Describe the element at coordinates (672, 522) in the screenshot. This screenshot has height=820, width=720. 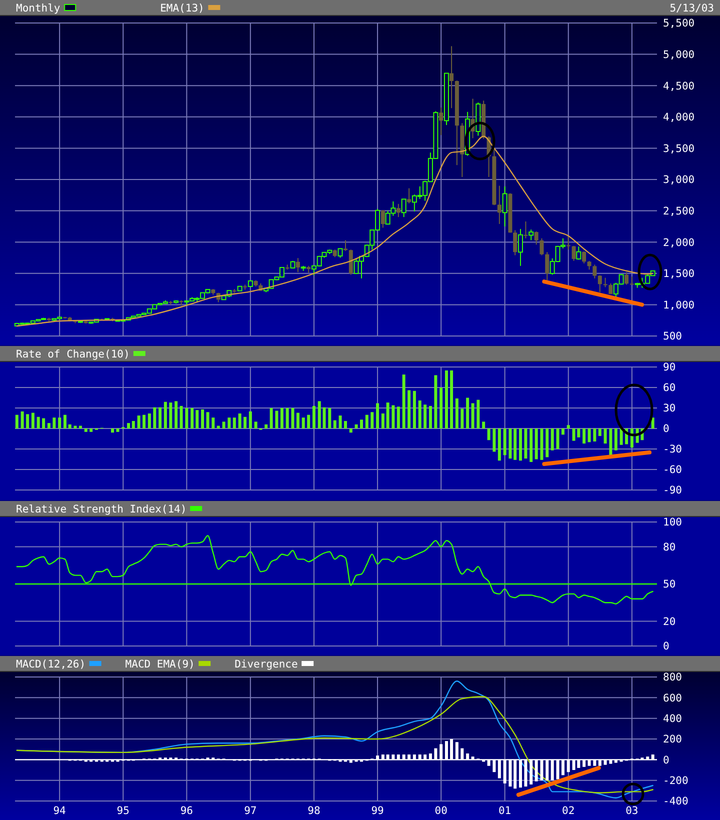
I see `y-tick-label: 100` at that location.